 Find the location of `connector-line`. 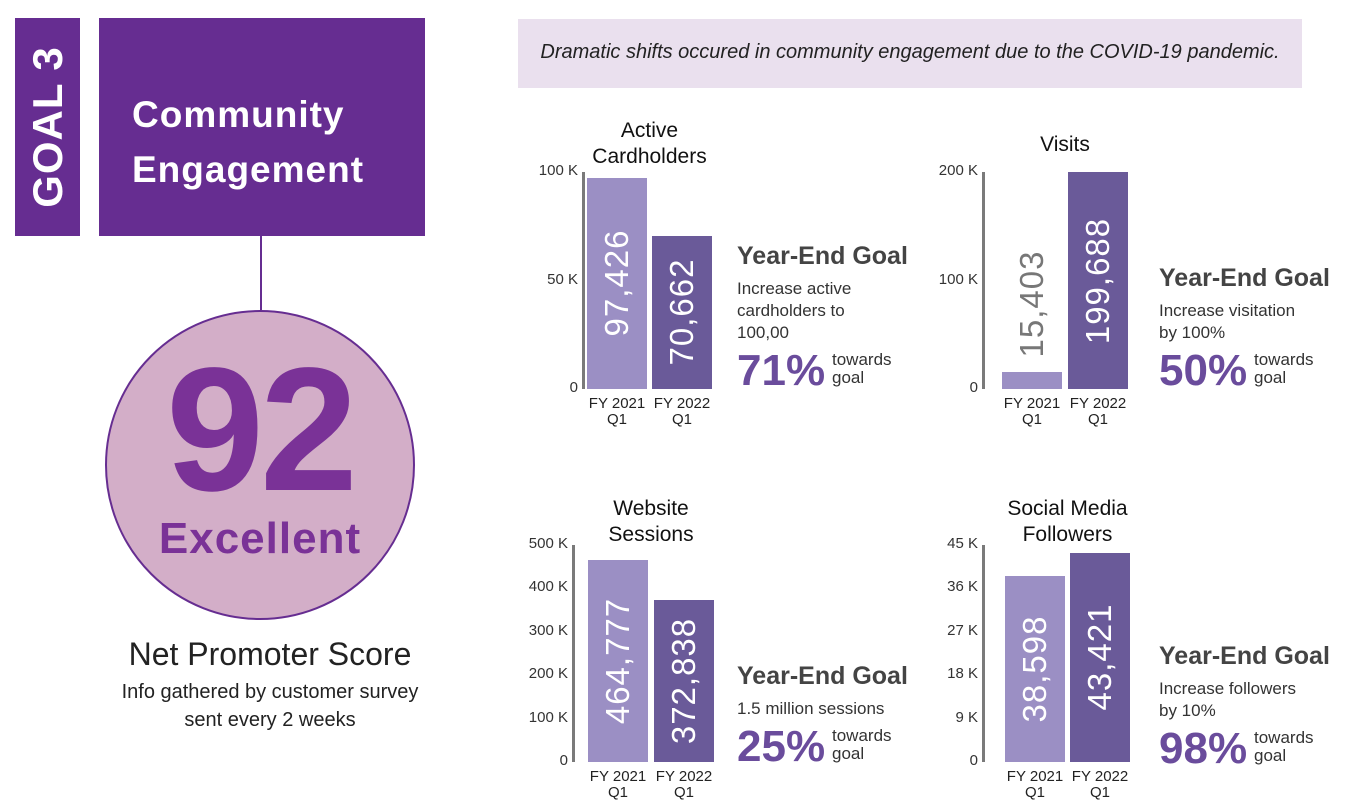

connector-line is located at coordinates (261, 273).